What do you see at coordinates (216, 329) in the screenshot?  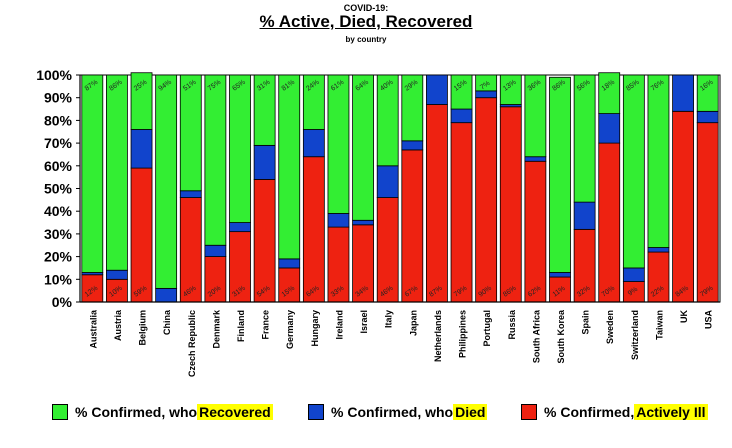 I see `x-tick-label: Denmark` at bounding box center [216, 329].